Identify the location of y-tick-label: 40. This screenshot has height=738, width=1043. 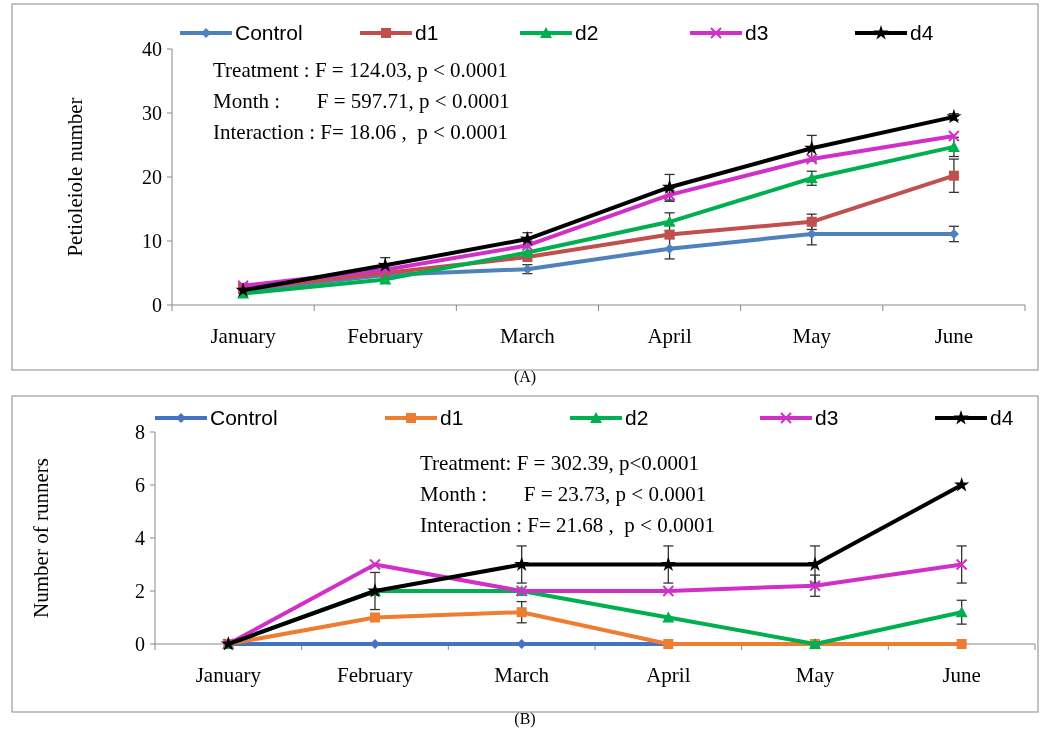
(152, 49).